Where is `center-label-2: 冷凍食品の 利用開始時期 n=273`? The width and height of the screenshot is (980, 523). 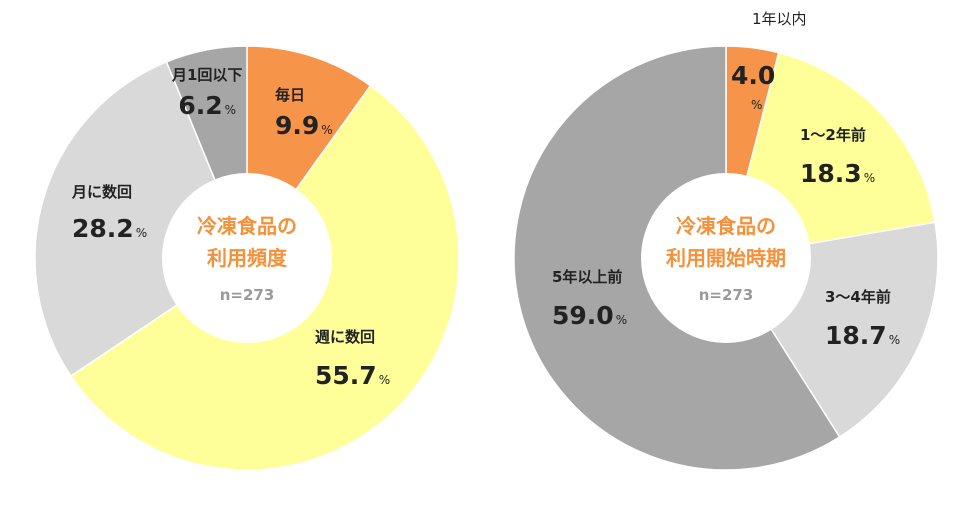
center-label-2: 冷凍食品の 利用開始時期 n=273 is located at coordinates (726, 259).